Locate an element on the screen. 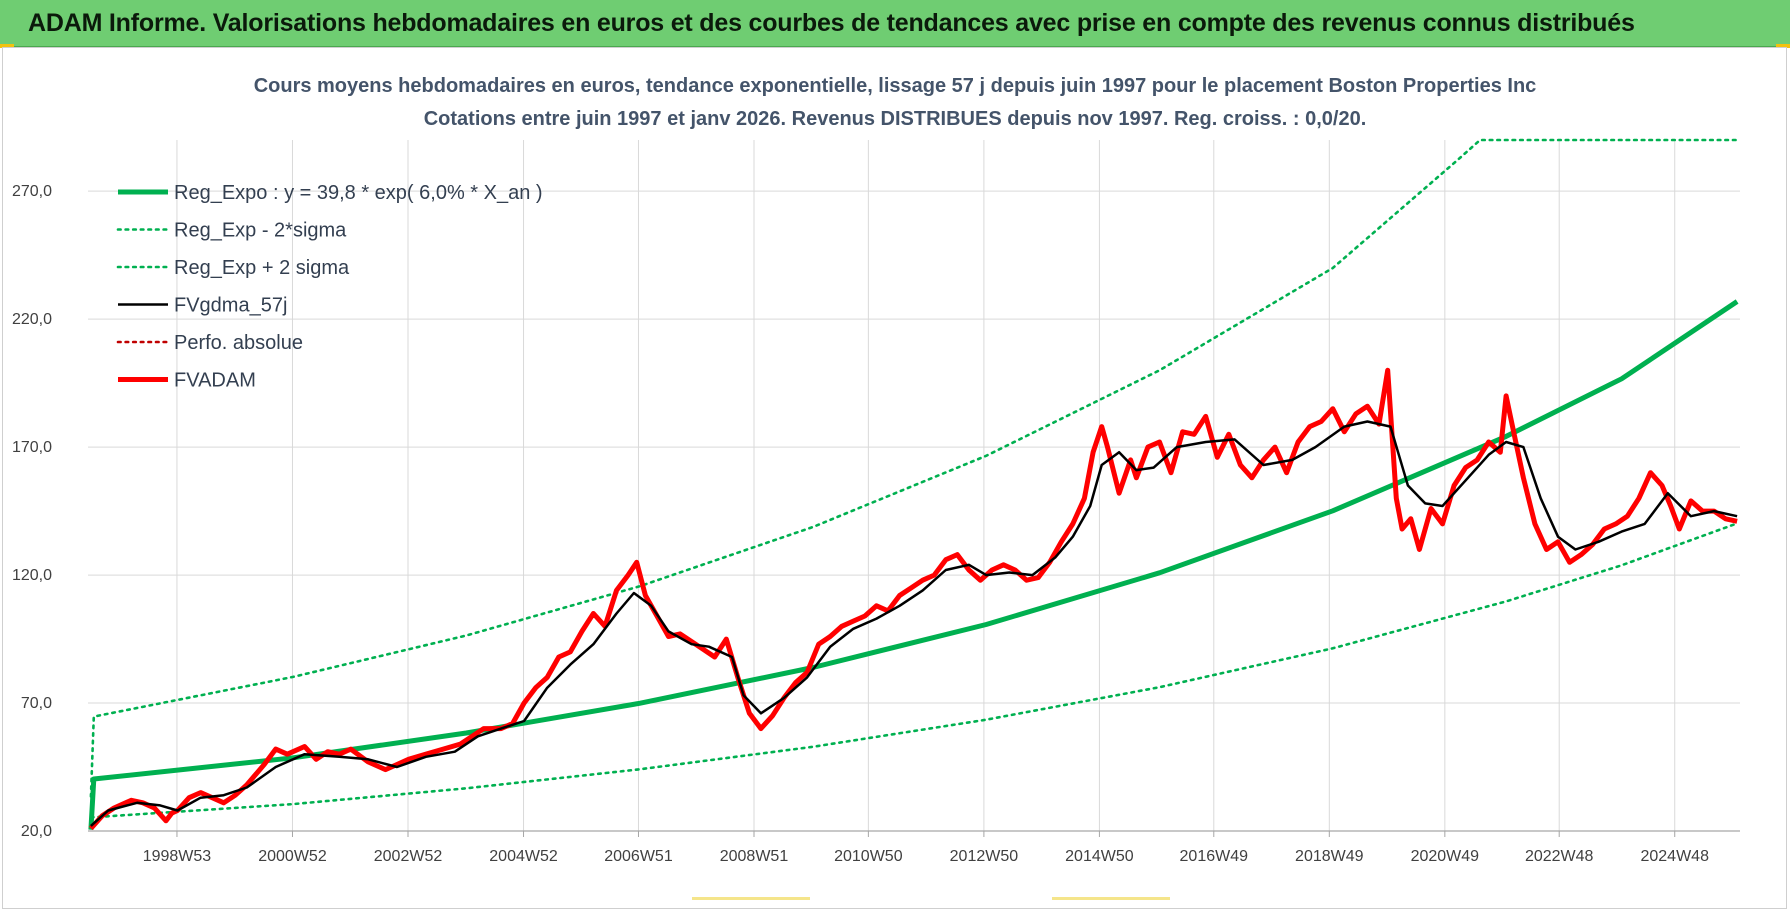 Image resolution: width=1790 pixels, height=912 pixels. x-tick-label: 2002W52 is located at coordinates (408, 856).